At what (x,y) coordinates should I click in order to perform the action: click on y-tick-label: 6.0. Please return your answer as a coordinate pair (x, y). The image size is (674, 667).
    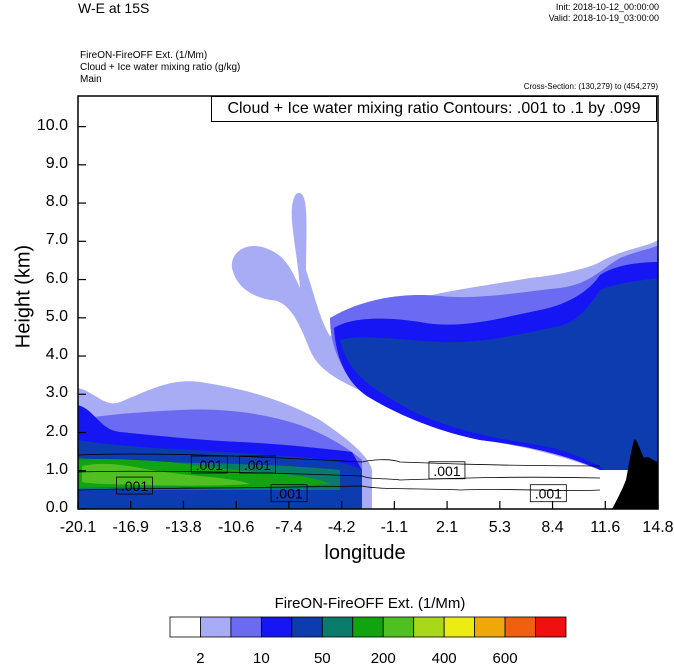
    Looking at the image, I should click on (56, 278).